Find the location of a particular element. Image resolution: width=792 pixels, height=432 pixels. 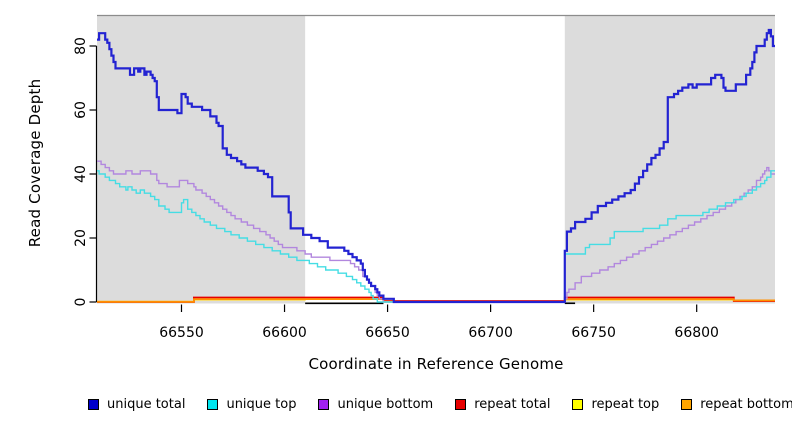

legend-item-unique-total: unique total is located at coordinates (136, 404).